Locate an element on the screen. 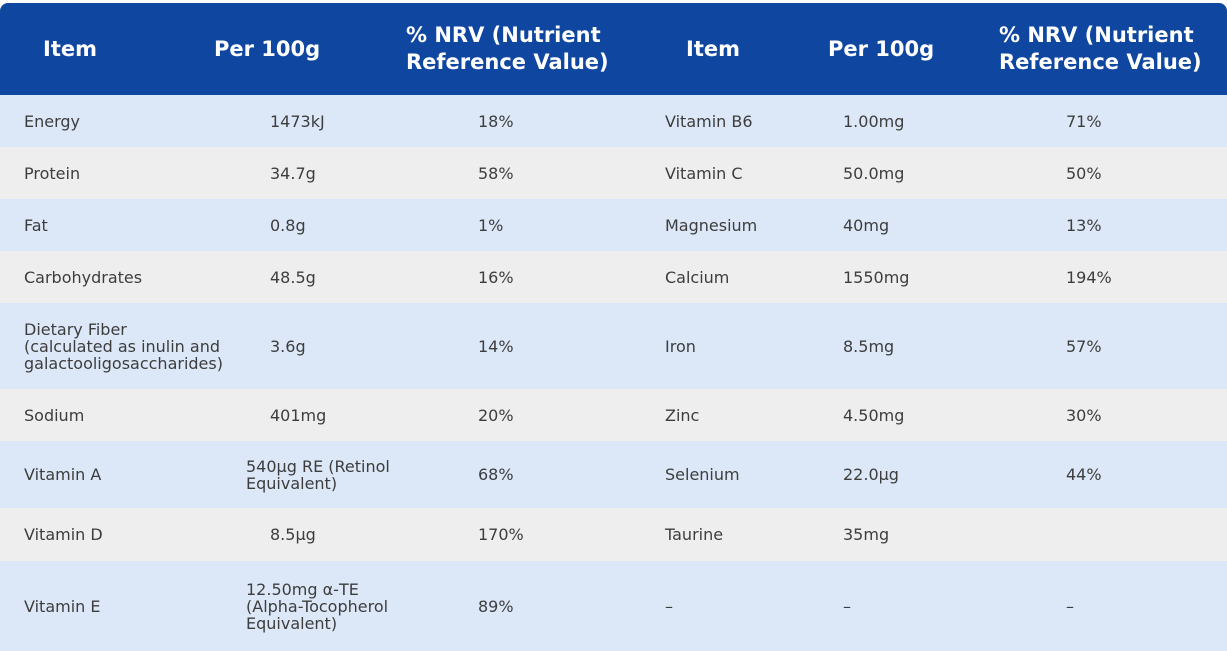 This screenshot has height=651, width=1227. table-cell: 194% is located at coordinates (1089, 277).